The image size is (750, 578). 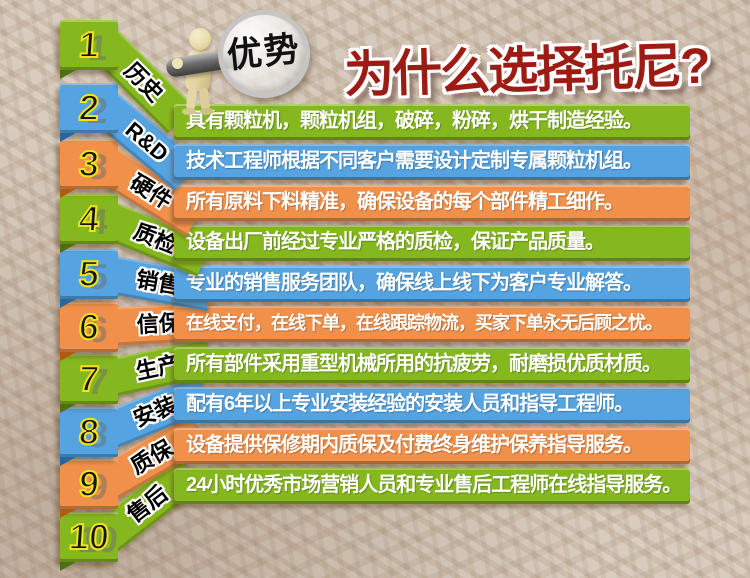 I want to click on number-block: 7, so click(x=89, y=383).